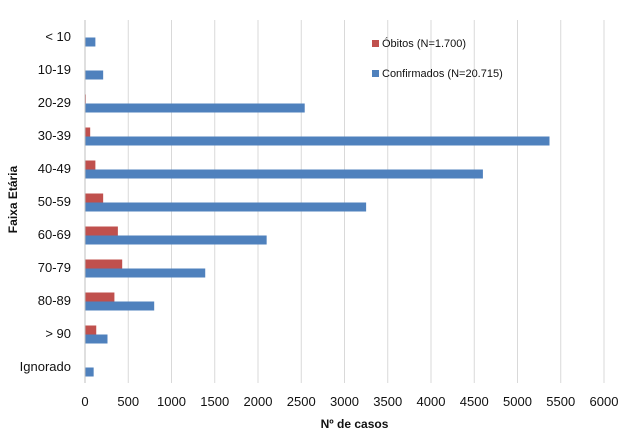 This screenshot has width=624, height=430. What do you see at coordinates (54, 135) in the screenshot?
I see `y-tick-label-30-39: 30-39` at bounding box center [54, 135].